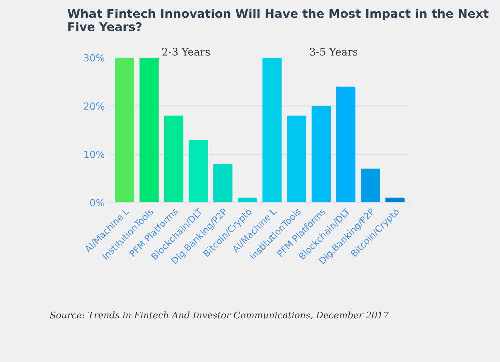 Image resolution: width=500 pixels, height=362 pixels. What do you see at coordinates (94, 154) in the screenshot?
I see `y-tick-label: 10%` at bounding box center [94, 154].